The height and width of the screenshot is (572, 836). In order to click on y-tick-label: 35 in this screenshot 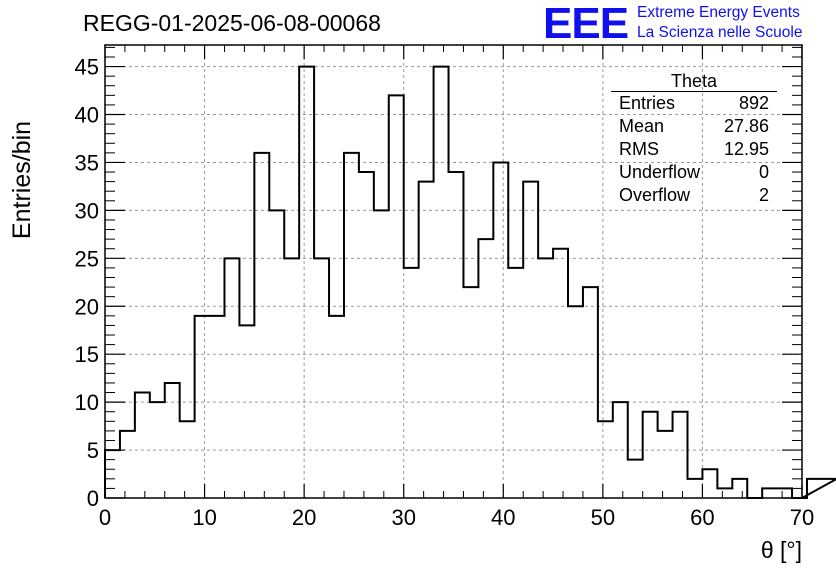, I will do `click(87, 162)`.